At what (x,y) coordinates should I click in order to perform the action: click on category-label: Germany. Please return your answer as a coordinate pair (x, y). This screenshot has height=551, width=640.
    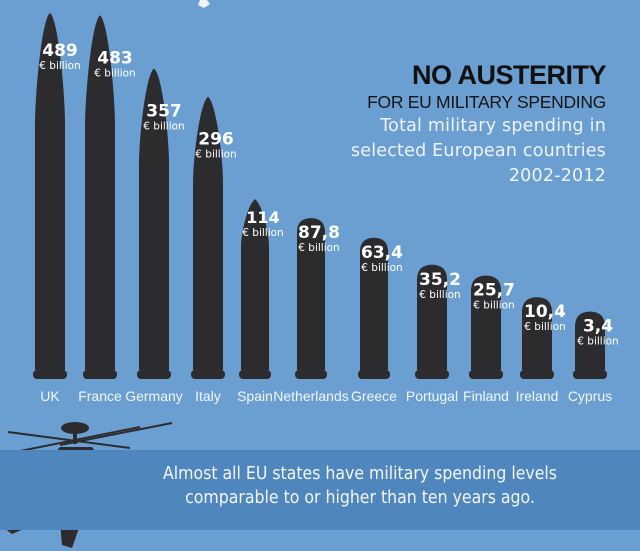
    Looking at the image, I should click on (154, 396).